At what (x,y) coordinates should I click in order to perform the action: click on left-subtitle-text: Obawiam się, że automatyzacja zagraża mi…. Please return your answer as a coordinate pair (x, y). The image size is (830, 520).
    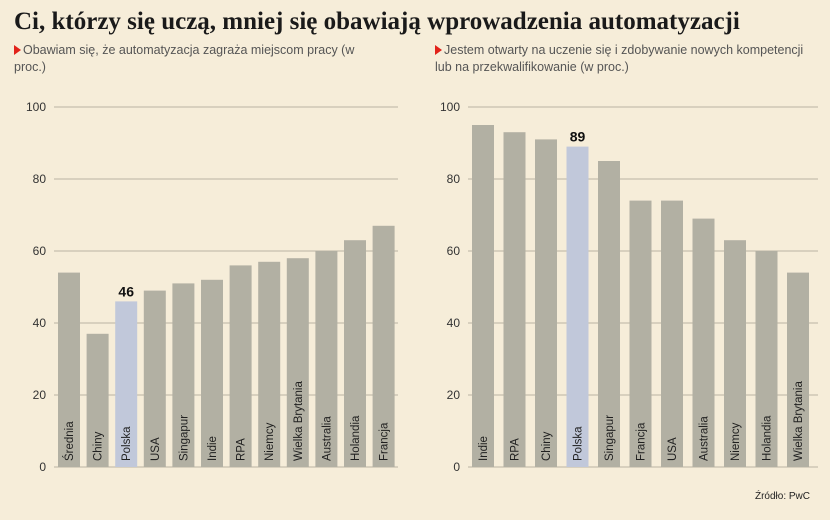
    Looking at the image, I should click on (184, 58).